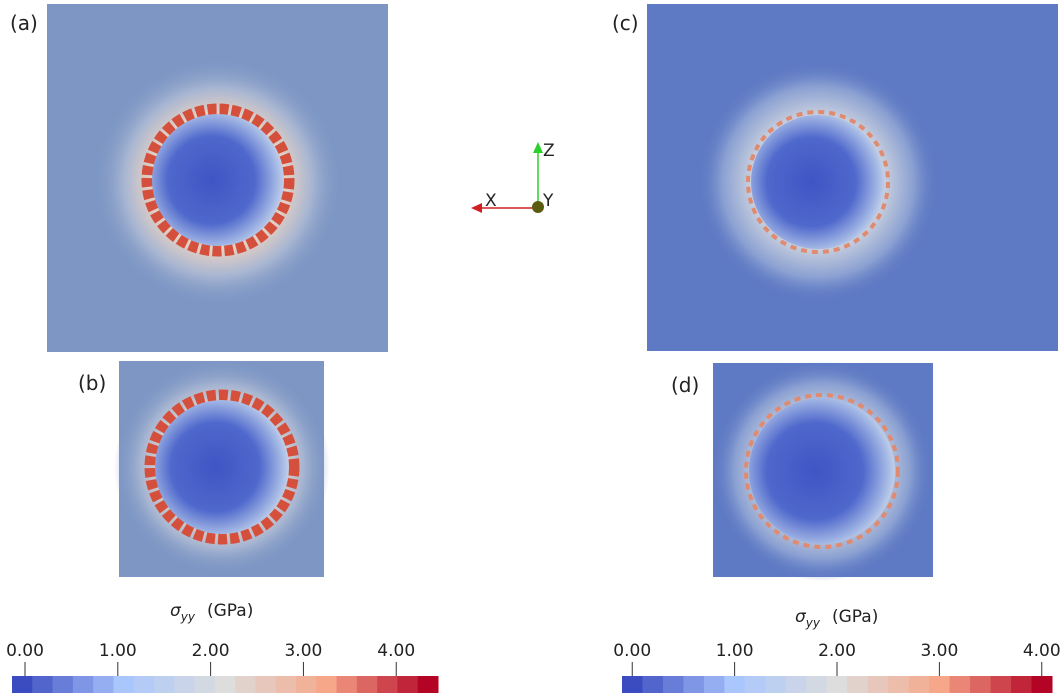 This screenshot has width=1064, height=699. Describe the element at coordinates (92, 383) in the screenshot. I see `panel-label: (b)` at that location.